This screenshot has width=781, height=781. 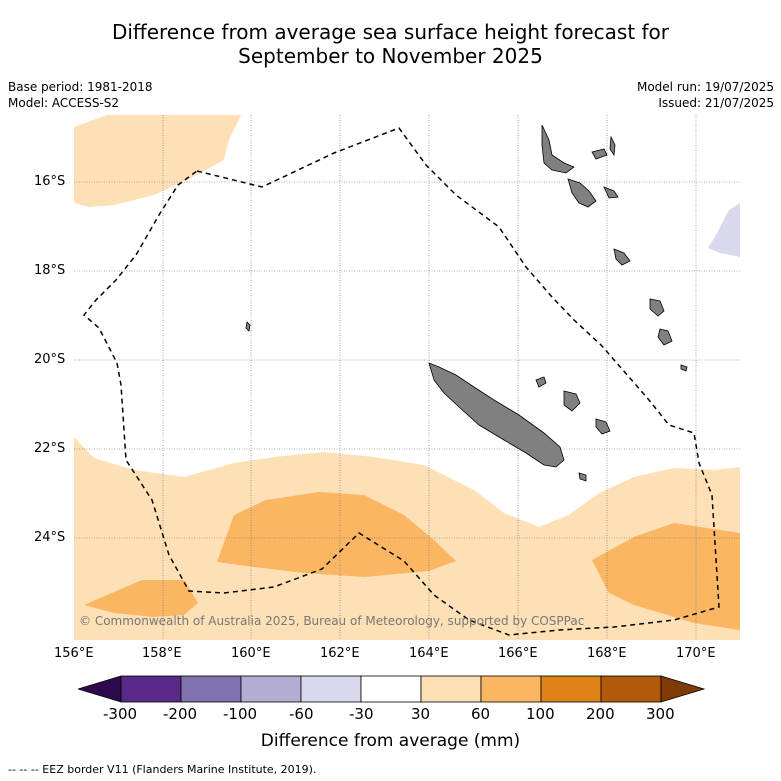 I want to click on lat-label-20s: 20°S, so click(x=50, y=359).